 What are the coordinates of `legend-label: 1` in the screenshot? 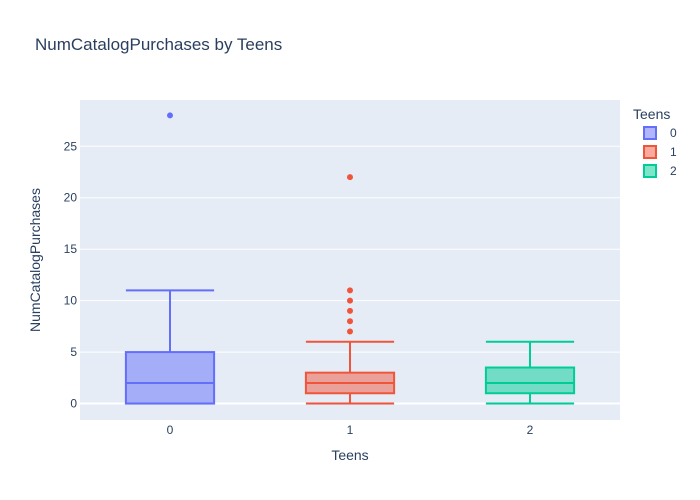 It's located at (673, 152).